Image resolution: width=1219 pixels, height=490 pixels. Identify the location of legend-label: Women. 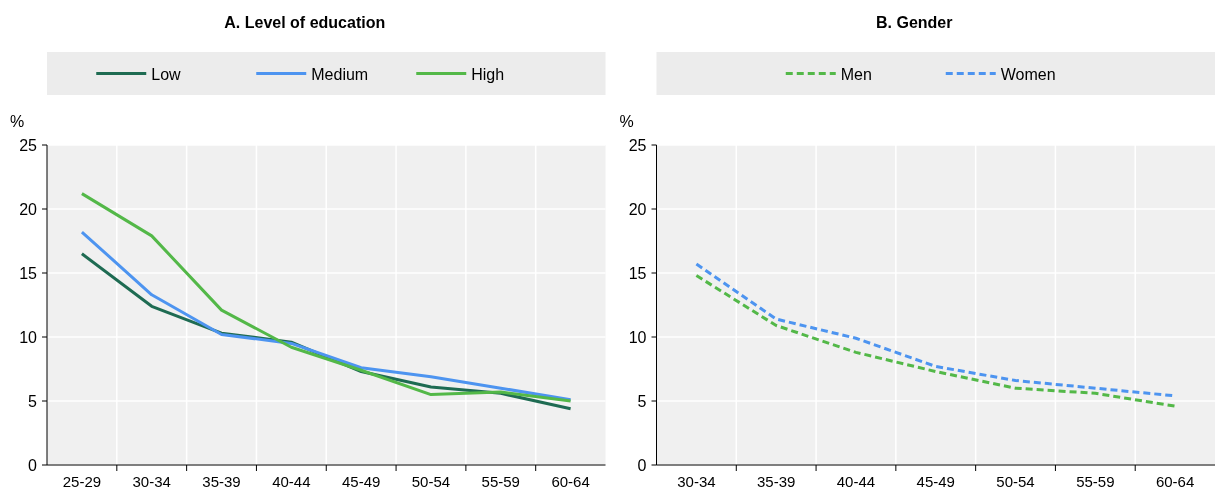
(1028, 74).